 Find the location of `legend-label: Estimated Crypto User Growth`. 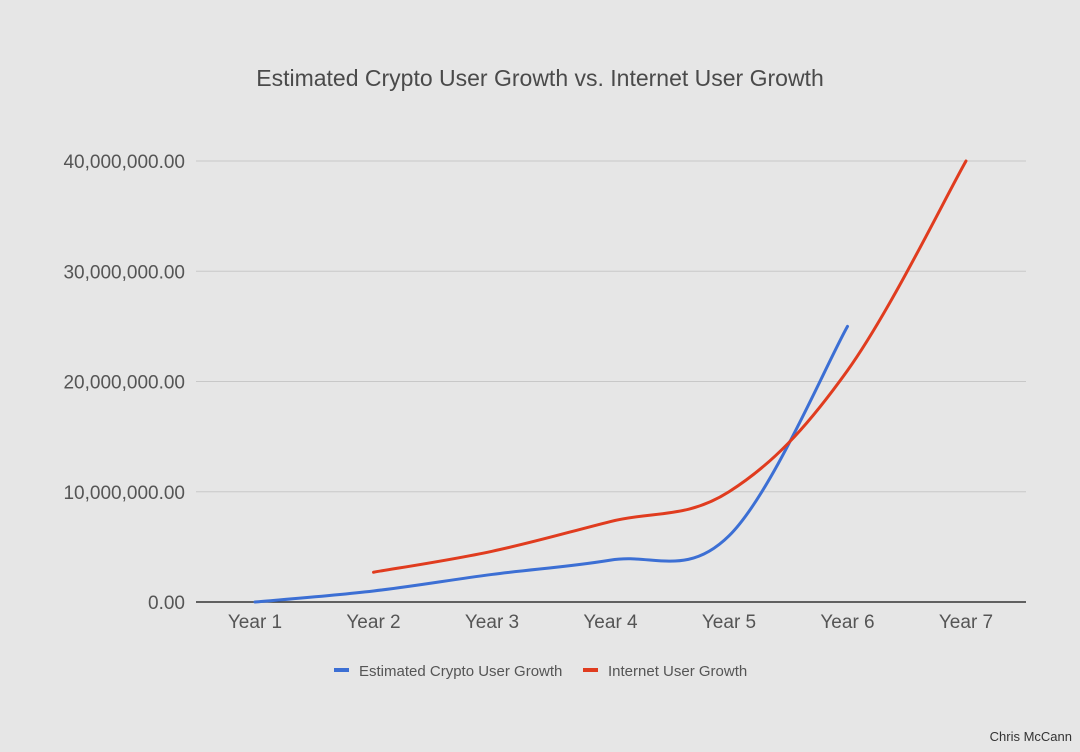

legend-label: Estimated Crypto User Growth is located at coordinates (460, 671).